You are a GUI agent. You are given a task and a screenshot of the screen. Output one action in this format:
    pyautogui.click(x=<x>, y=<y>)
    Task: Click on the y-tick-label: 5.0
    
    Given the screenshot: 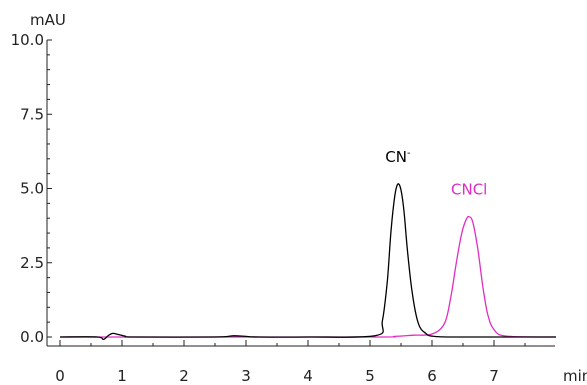 What is the action you would take?
    pyautogui.click(x=32, y=189)
    